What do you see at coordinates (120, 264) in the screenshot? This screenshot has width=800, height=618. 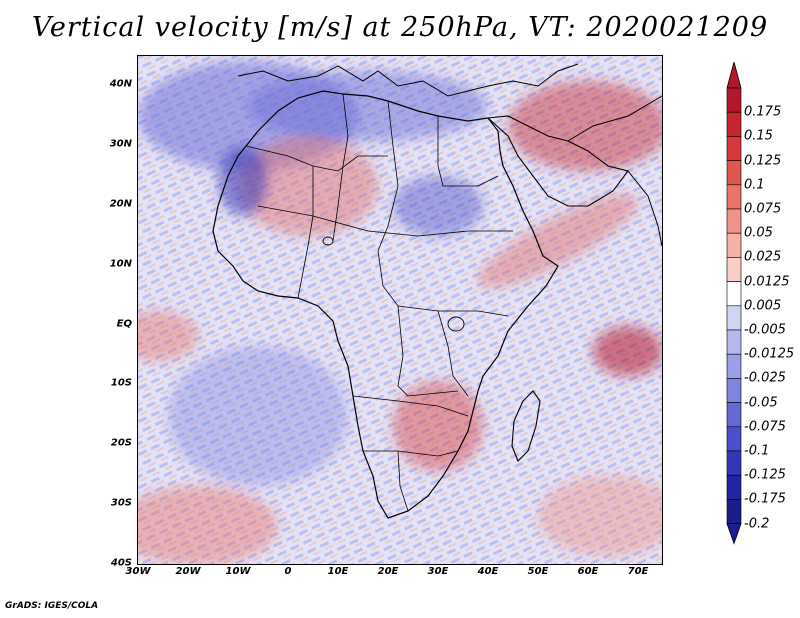 I see `lat-label-10n: 10N` at bounding box center [120, 264].